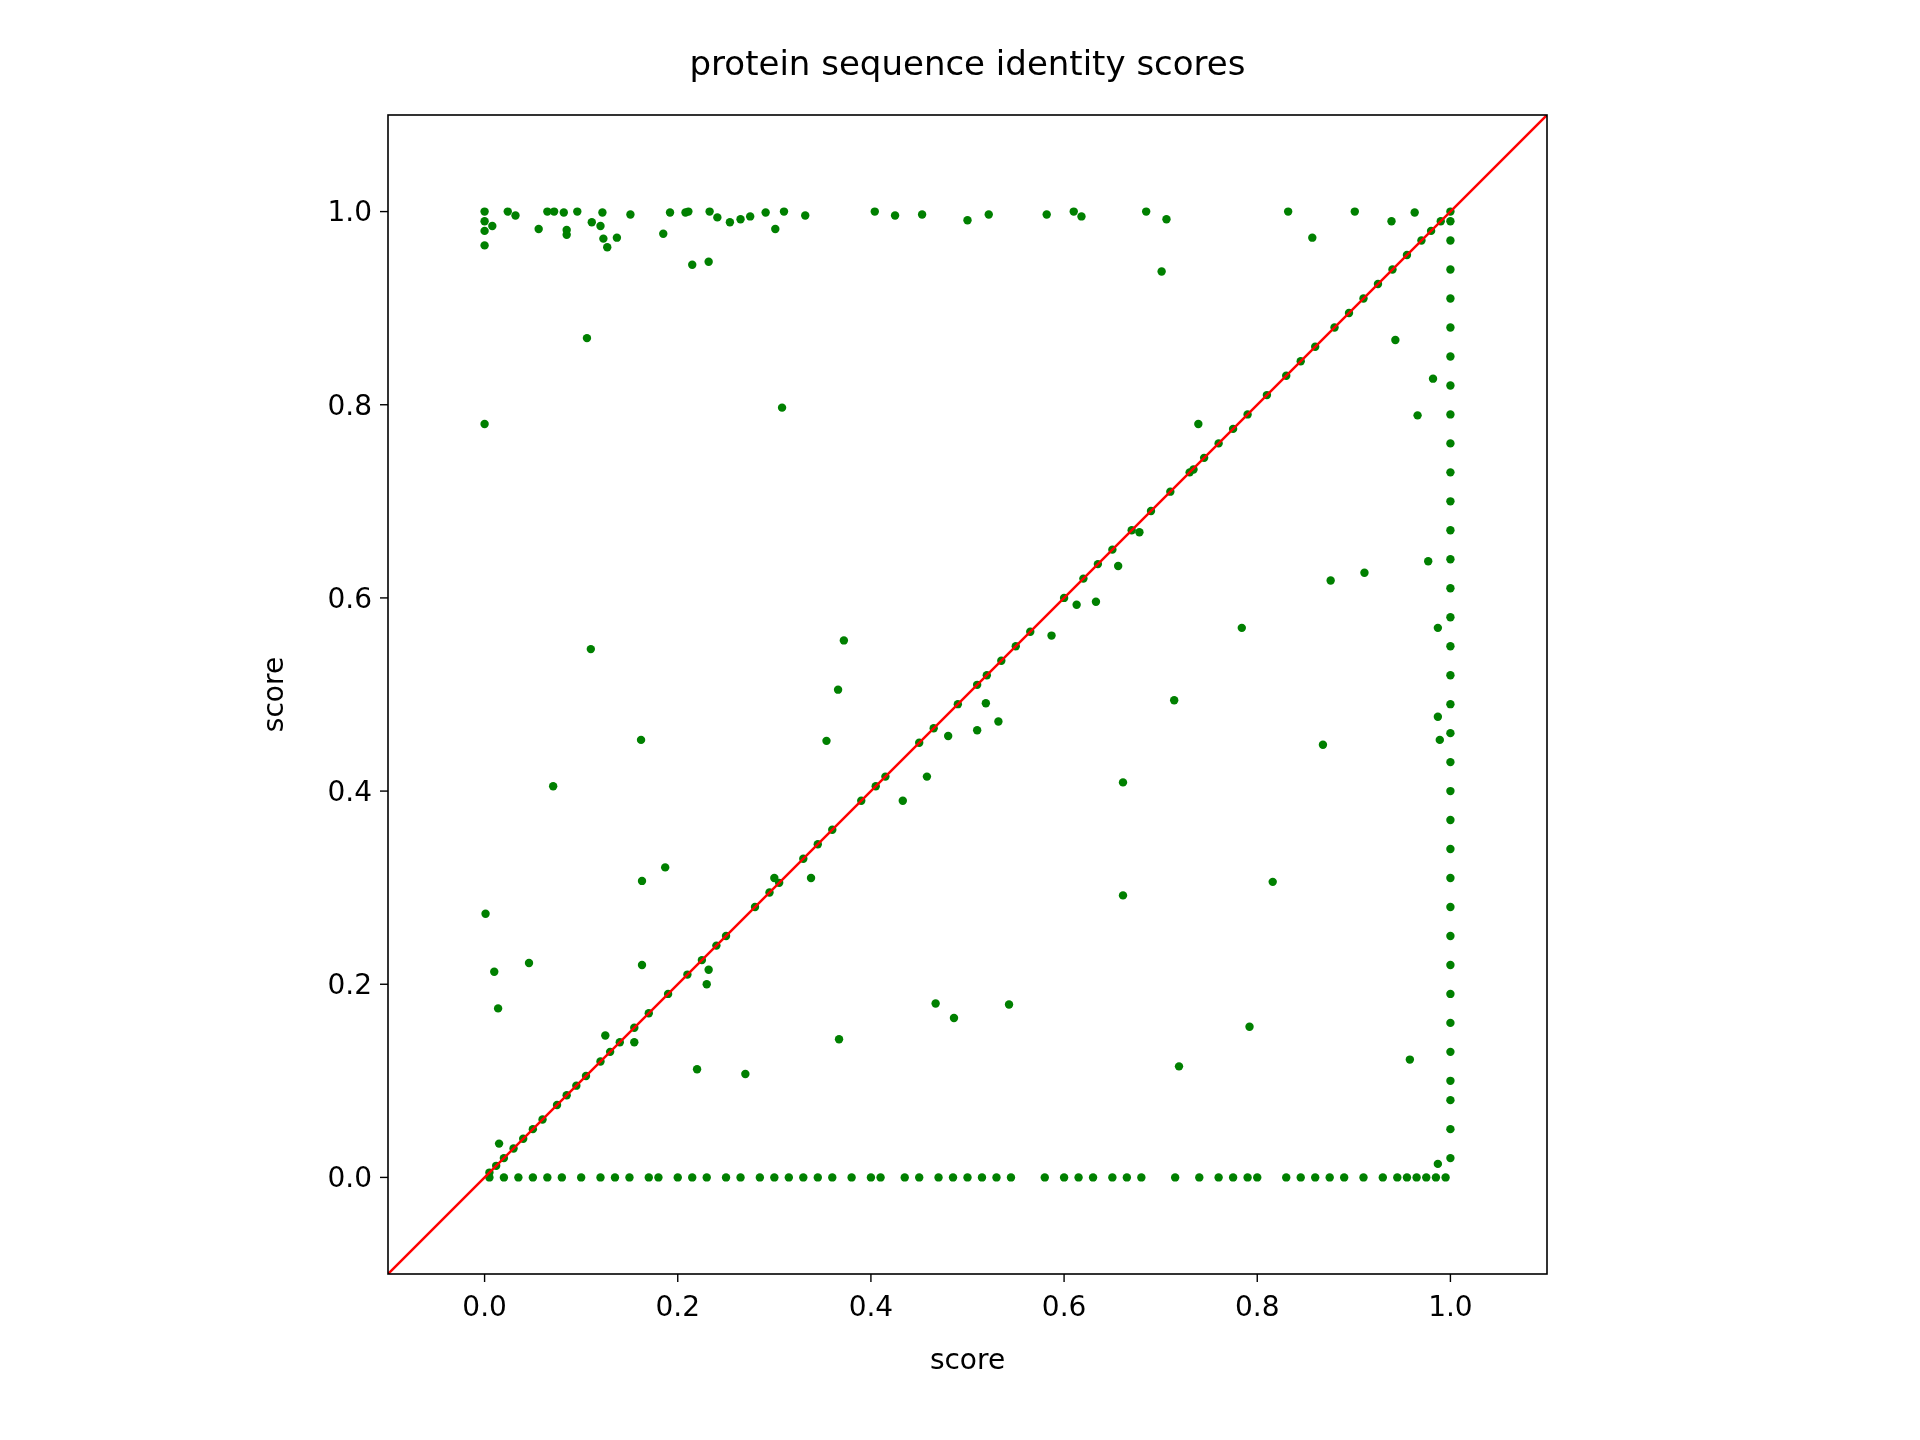 This screenshot has width=1920, height=1440. Describe the element at coordinates (273, 694) in the screenshot. I see `y-axis-title: score` at that location.